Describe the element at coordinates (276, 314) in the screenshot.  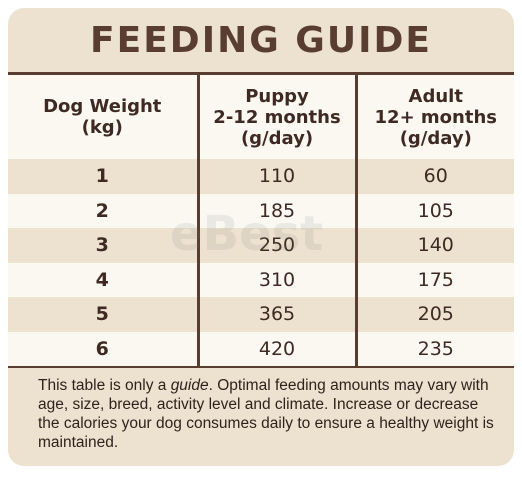
I see `puppy-cell: 365` at that location.